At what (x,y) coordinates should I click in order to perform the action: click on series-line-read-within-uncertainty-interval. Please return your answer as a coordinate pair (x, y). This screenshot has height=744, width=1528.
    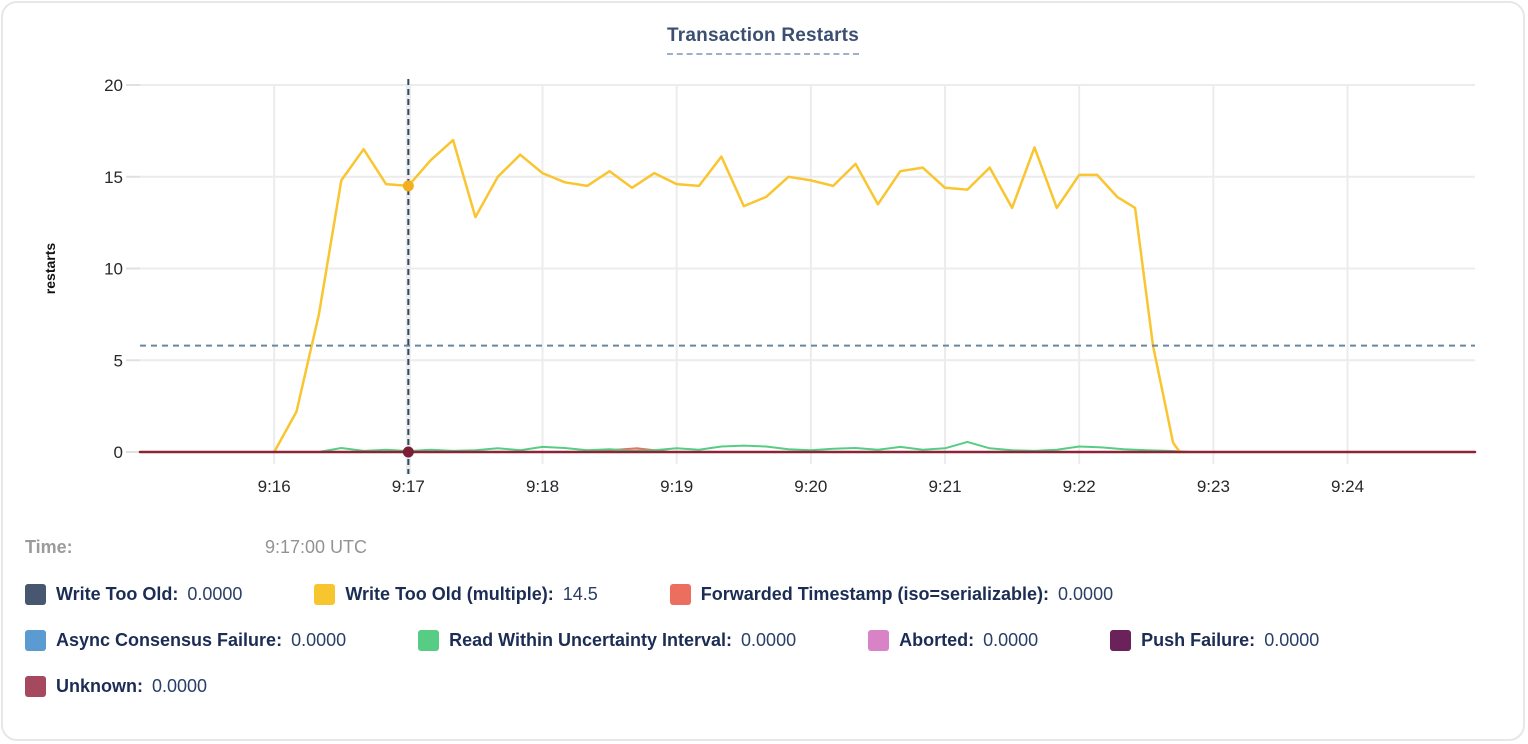
    Looking at the image, I should click on (754, 446).